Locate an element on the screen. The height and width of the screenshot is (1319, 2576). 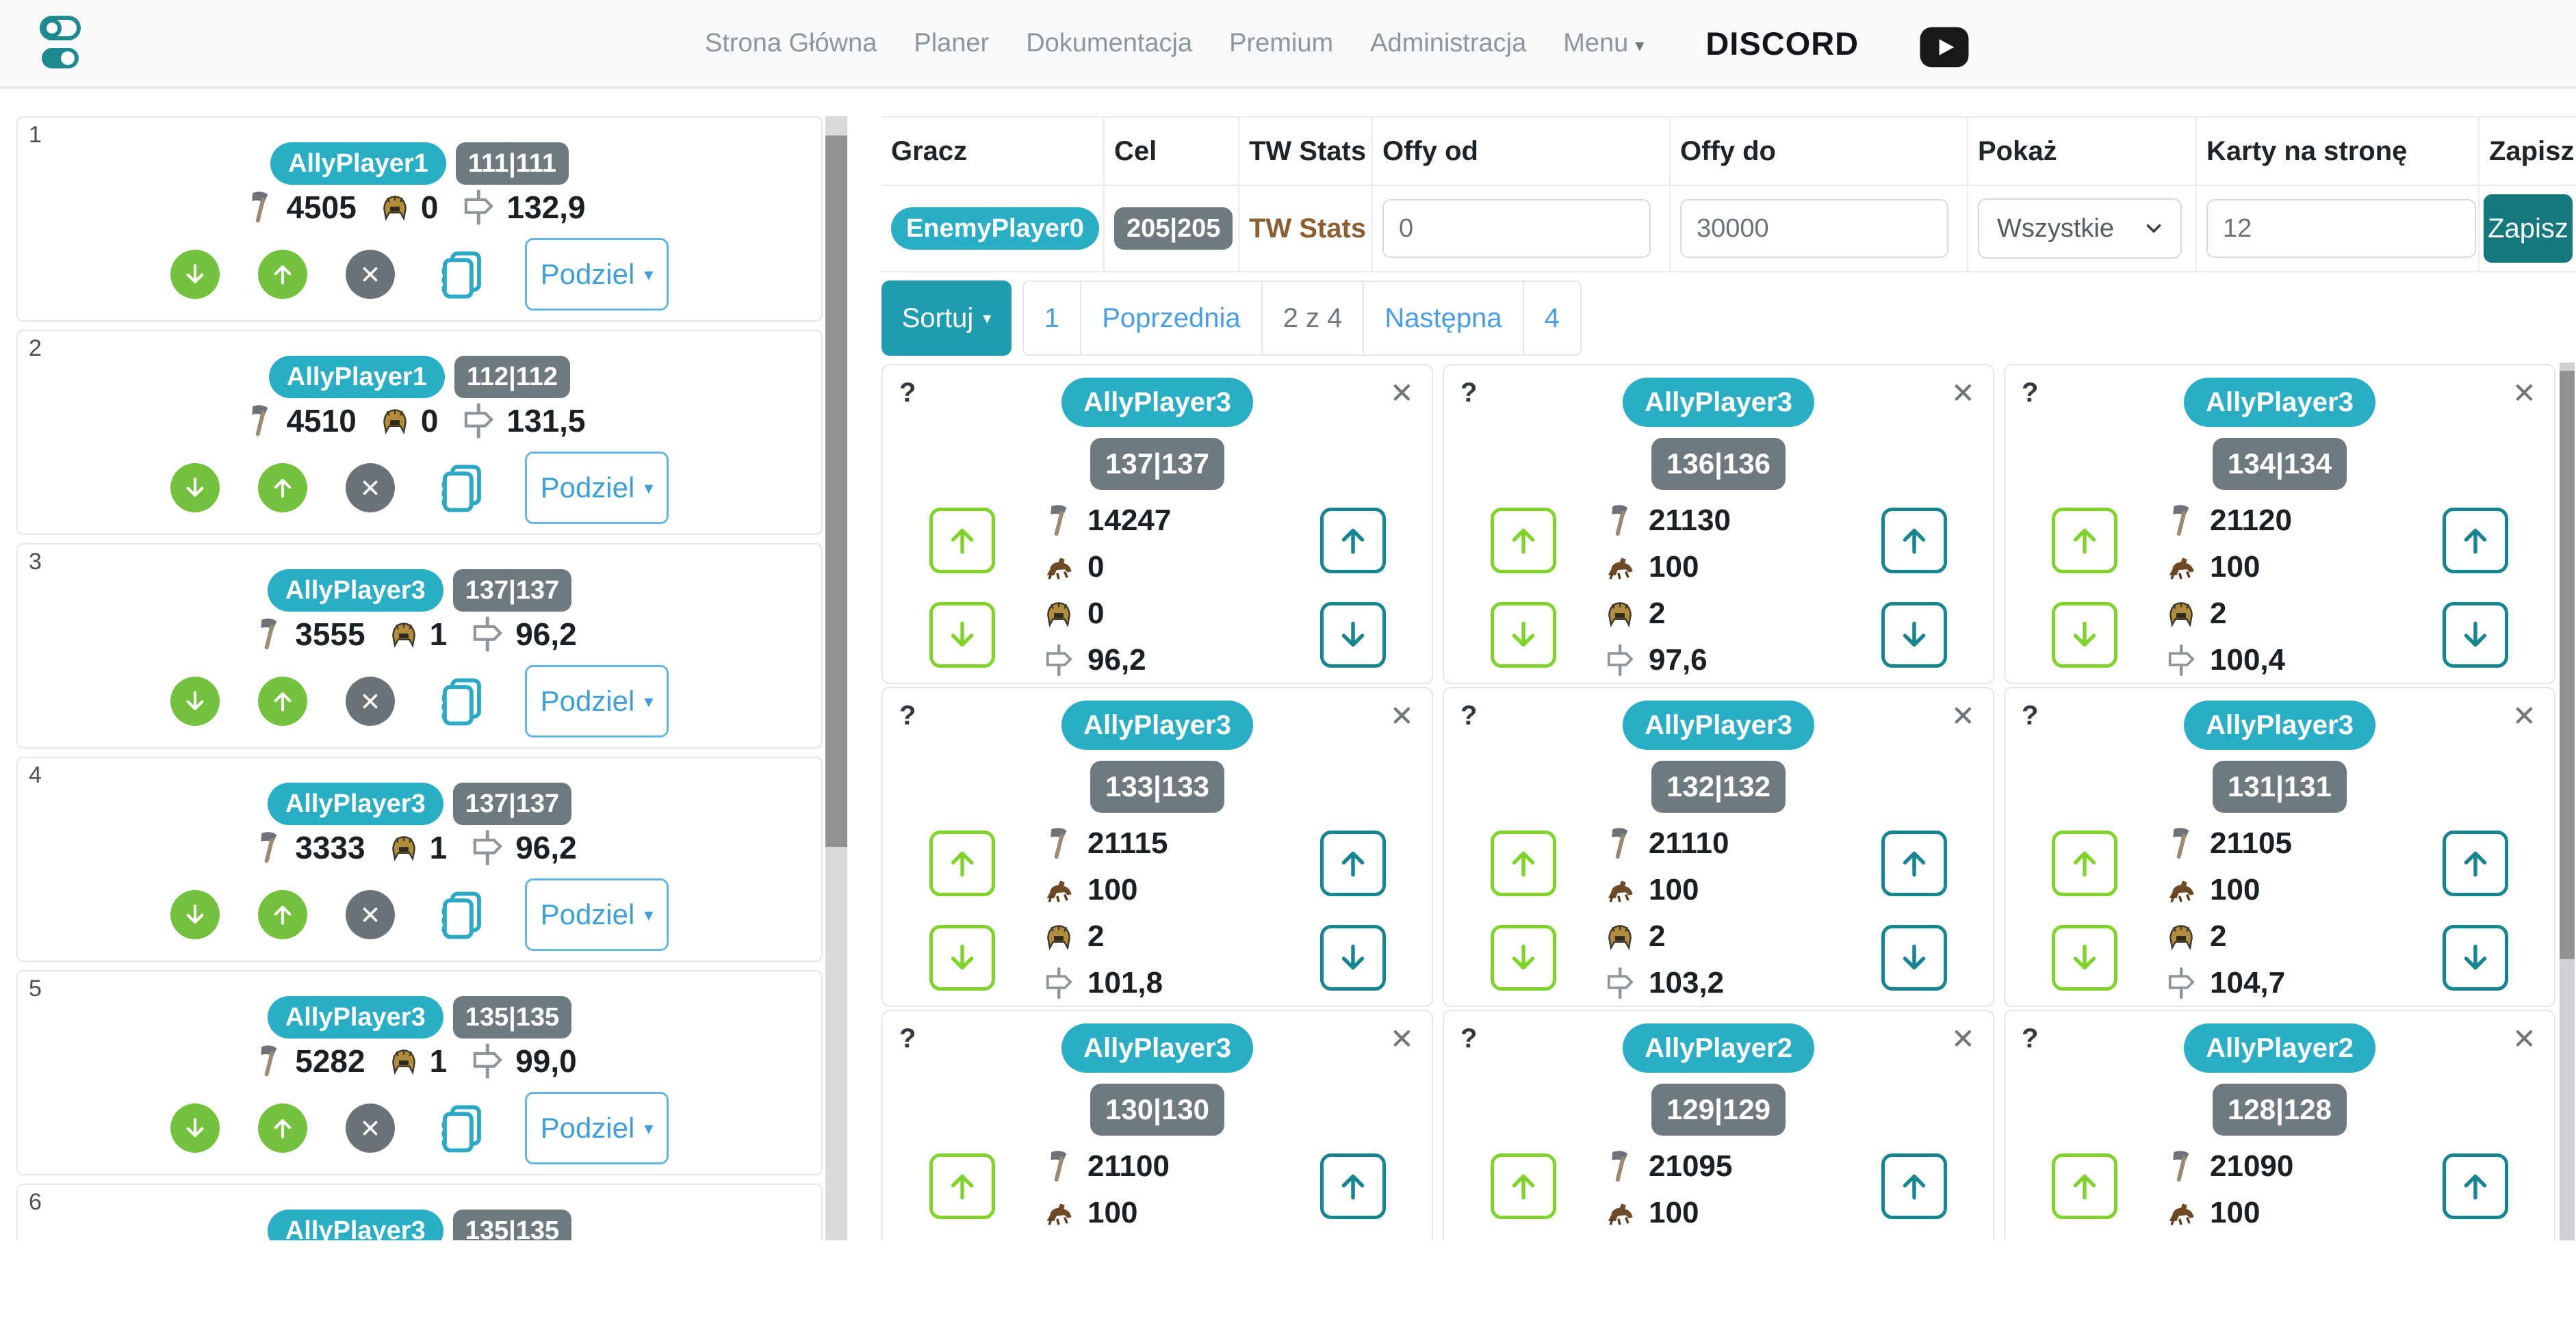
right-scrollbar is located at coordinates (2567, 801).